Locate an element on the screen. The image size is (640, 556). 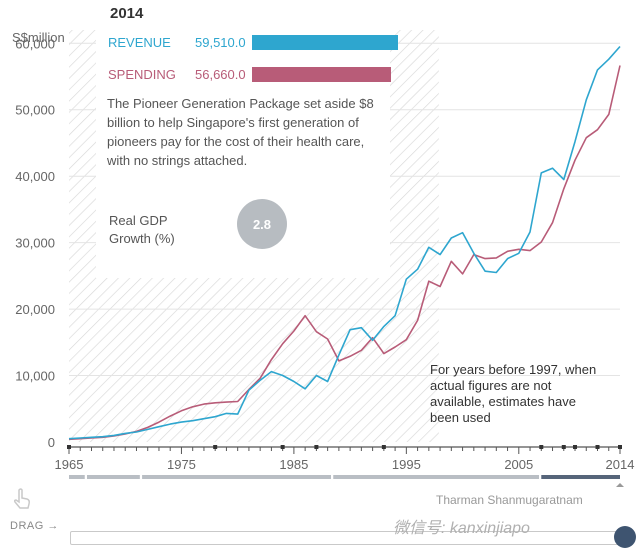
y-tick-label: 50,000 is located at coordinates (35, 110).